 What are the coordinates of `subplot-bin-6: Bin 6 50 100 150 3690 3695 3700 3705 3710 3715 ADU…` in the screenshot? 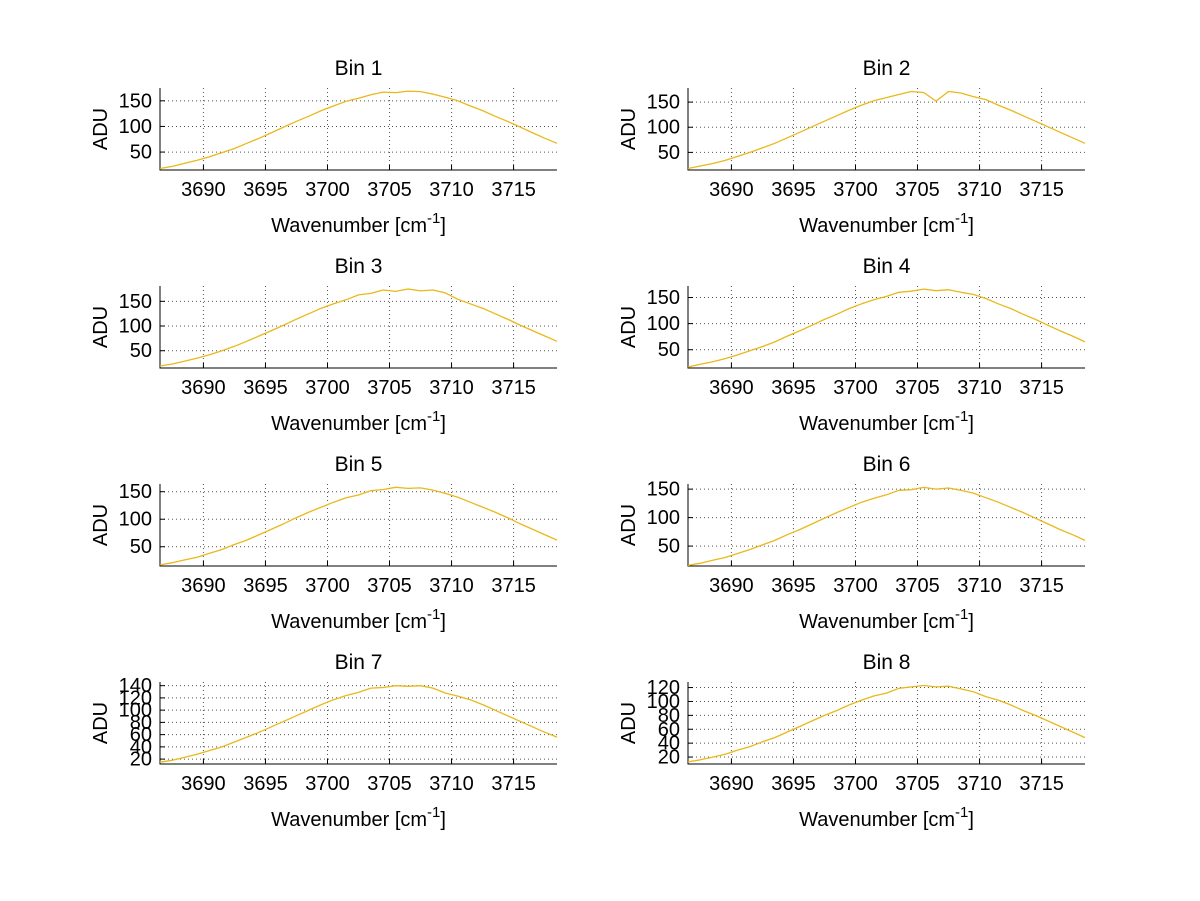 It's located at (882, 549).